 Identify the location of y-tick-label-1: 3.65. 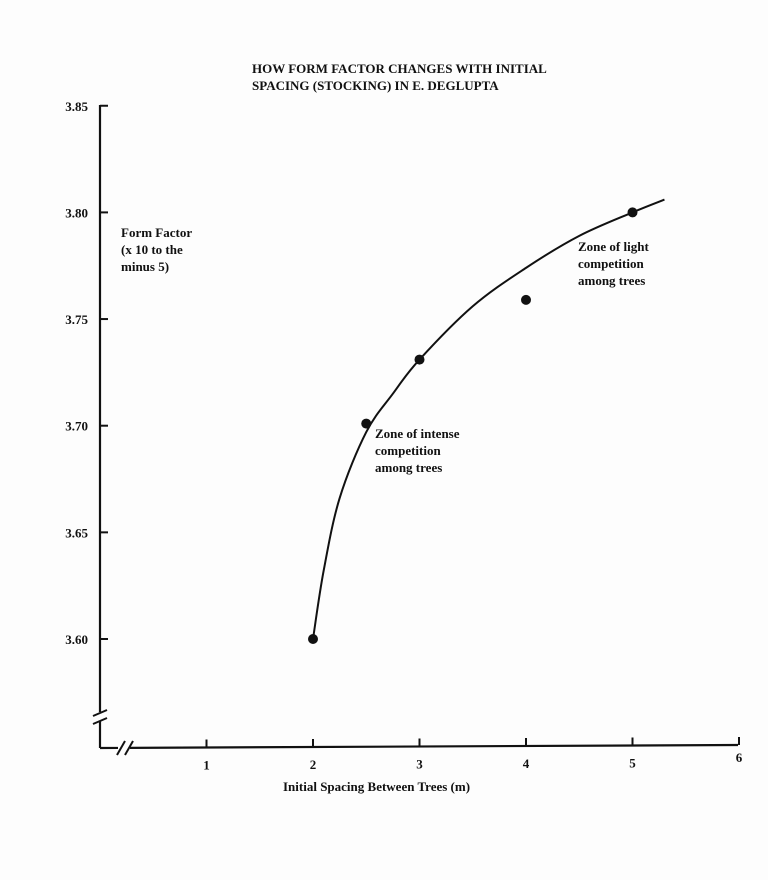
(76, 532).